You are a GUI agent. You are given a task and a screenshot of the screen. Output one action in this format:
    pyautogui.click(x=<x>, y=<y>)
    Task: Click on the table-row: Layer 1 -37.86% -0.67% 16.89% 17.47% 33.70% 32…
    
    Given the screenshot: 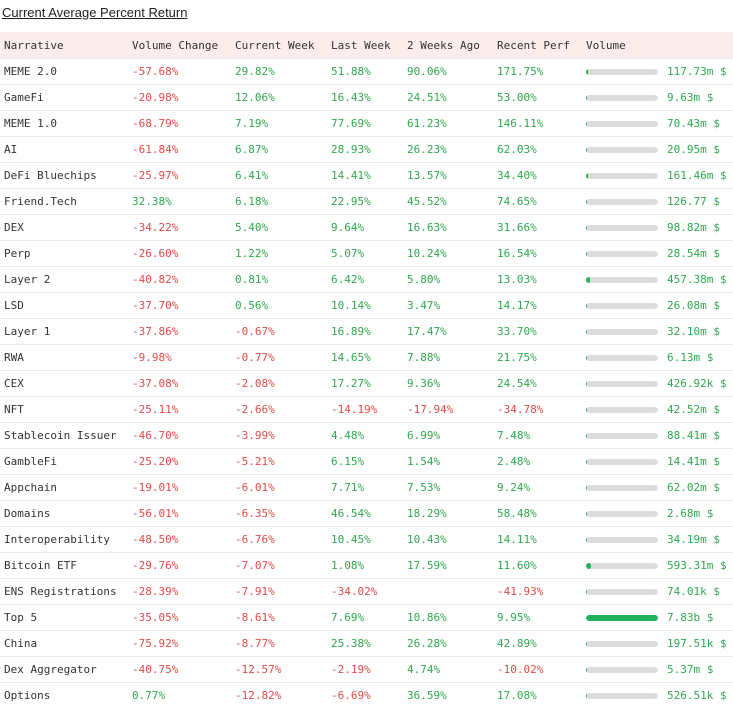 What is the action you would take?
    pyautogui.click(x=366, y=331)
    